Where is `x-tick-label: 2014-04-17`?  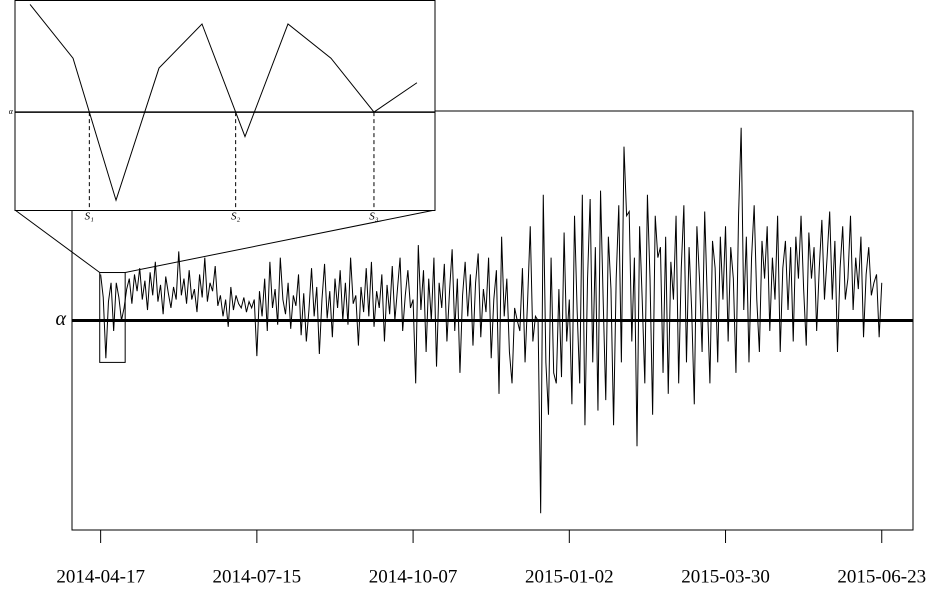
x-tick-label: 2014-04-17 is located at coordinates (100, 576).